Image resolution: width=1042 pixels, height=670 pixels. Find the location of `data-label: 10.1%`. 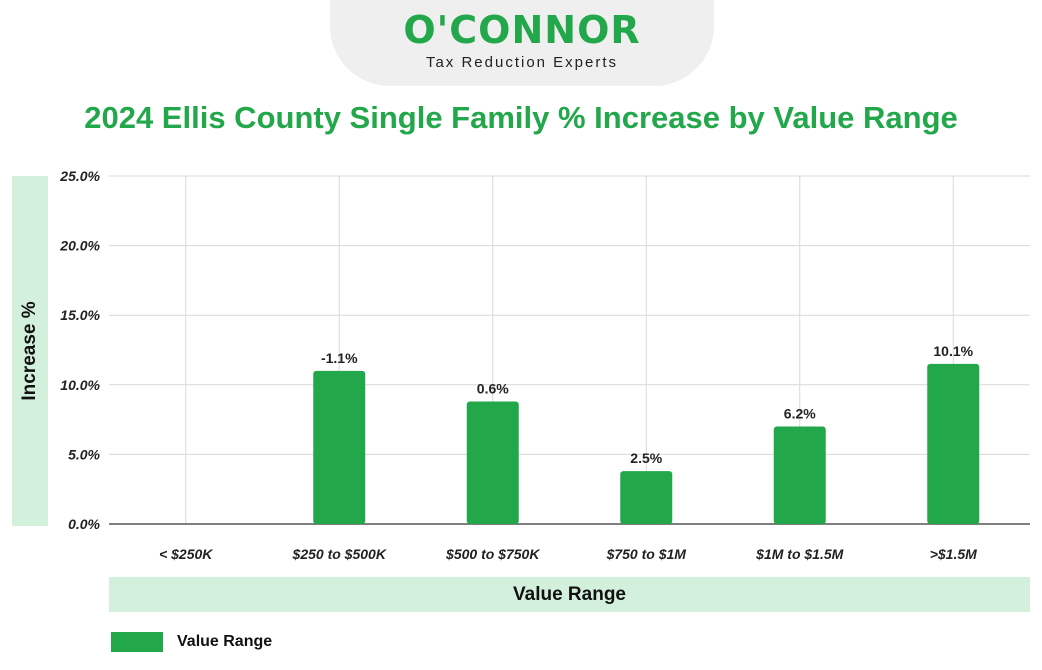

data-label: 10.1% is located at coordinates (953, 351).